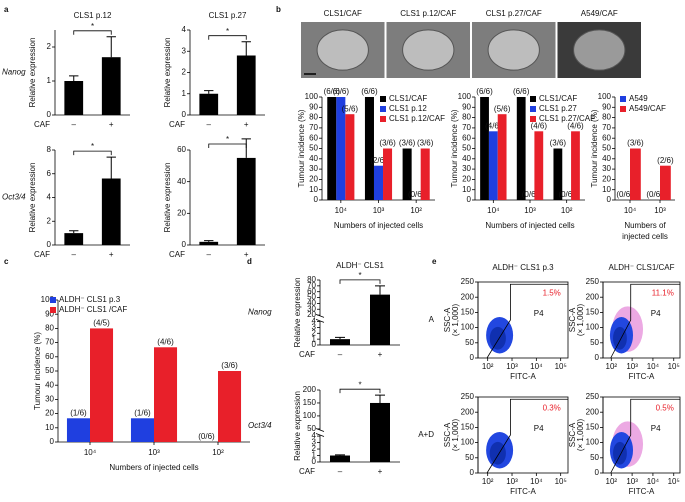  Describe the element at coordinates (320, 315) in the screenshot. I see `axis-break-mark` at that location.